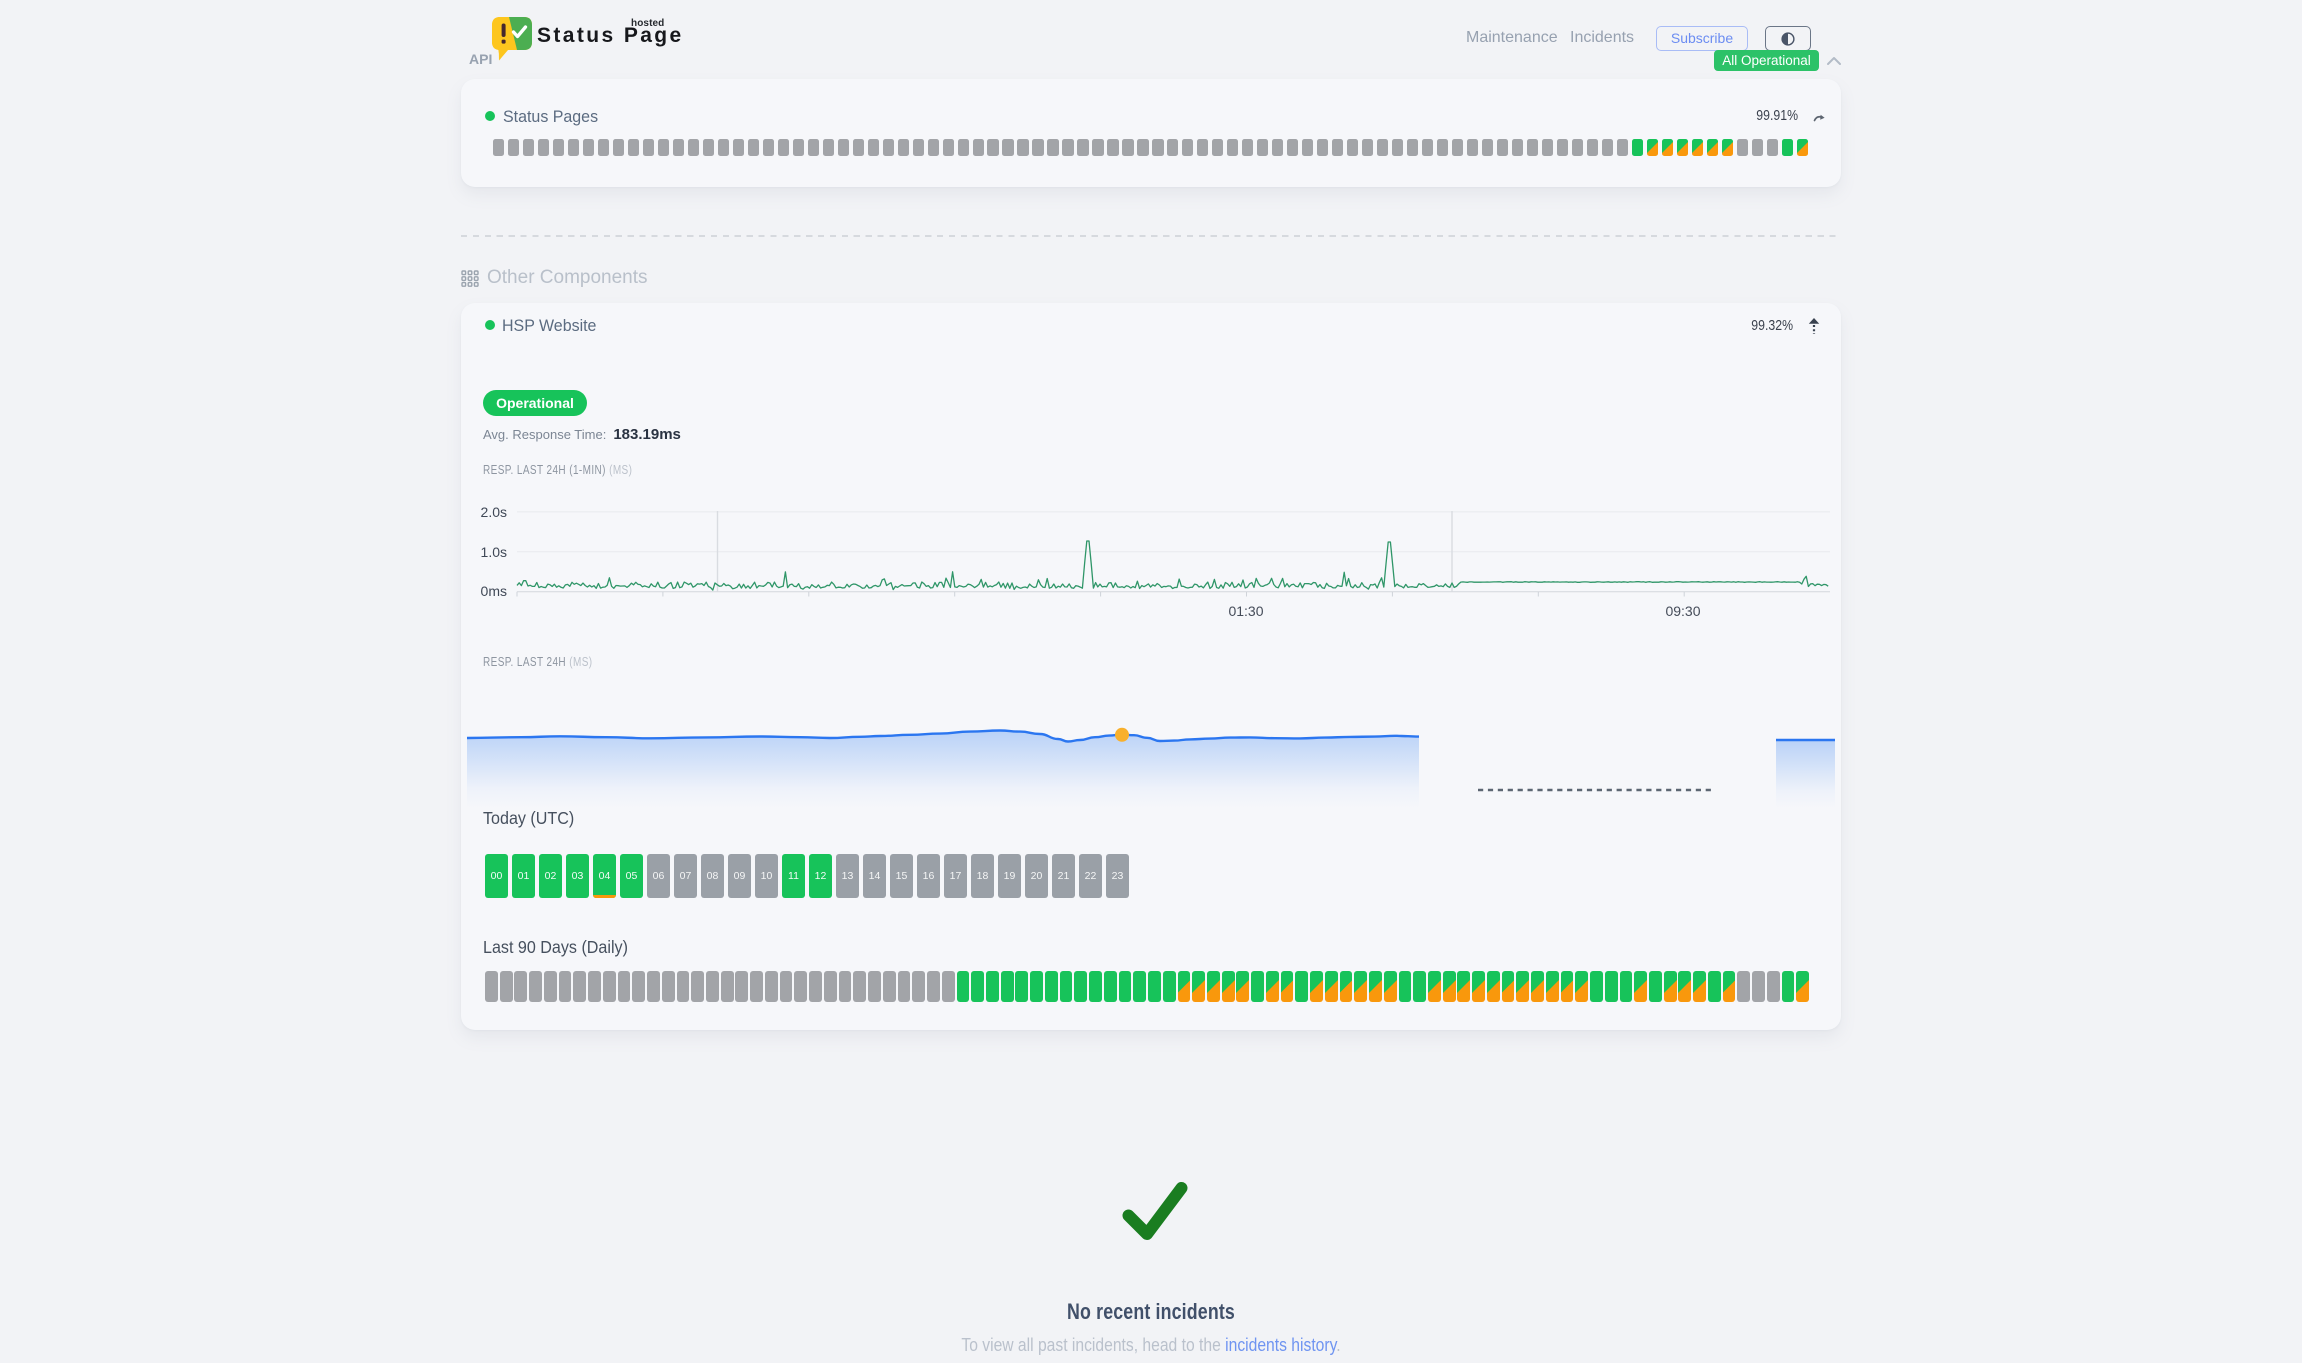  What do you see at coordinates (494, 512) in the screenshot?
I see `svg-text: 2.0s` at bounding box center [494, 512].